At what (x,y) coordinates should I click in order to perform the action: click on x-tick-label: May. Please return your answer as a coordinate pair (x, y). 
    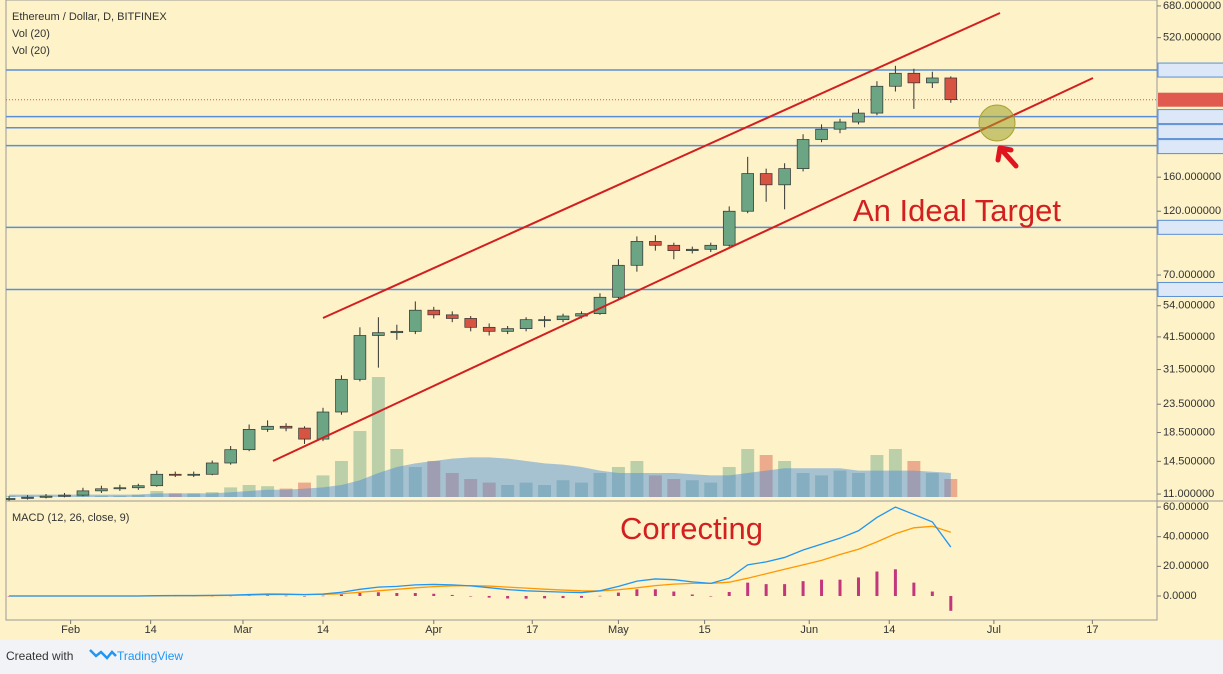
    Looking at the image, I should click on (618, 630).